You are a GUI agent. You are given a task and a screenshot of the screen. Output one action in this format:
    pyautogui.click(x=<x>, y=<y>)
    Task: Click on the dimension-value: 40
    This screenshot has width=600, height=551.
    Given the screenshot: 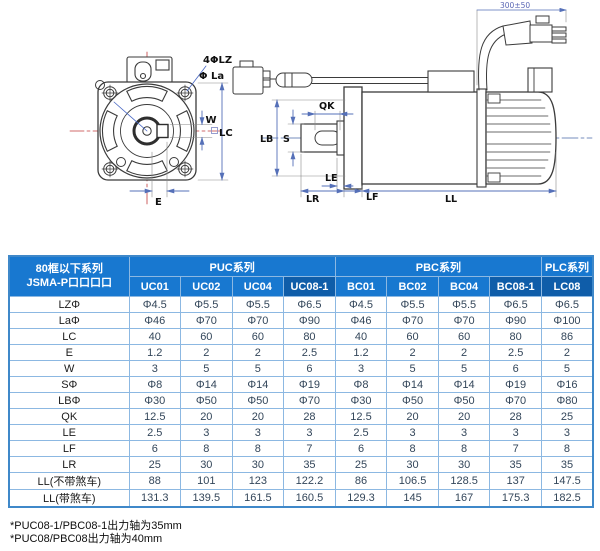 What is the action you would take?
    pyautogui.click(x=361, y=336)
    